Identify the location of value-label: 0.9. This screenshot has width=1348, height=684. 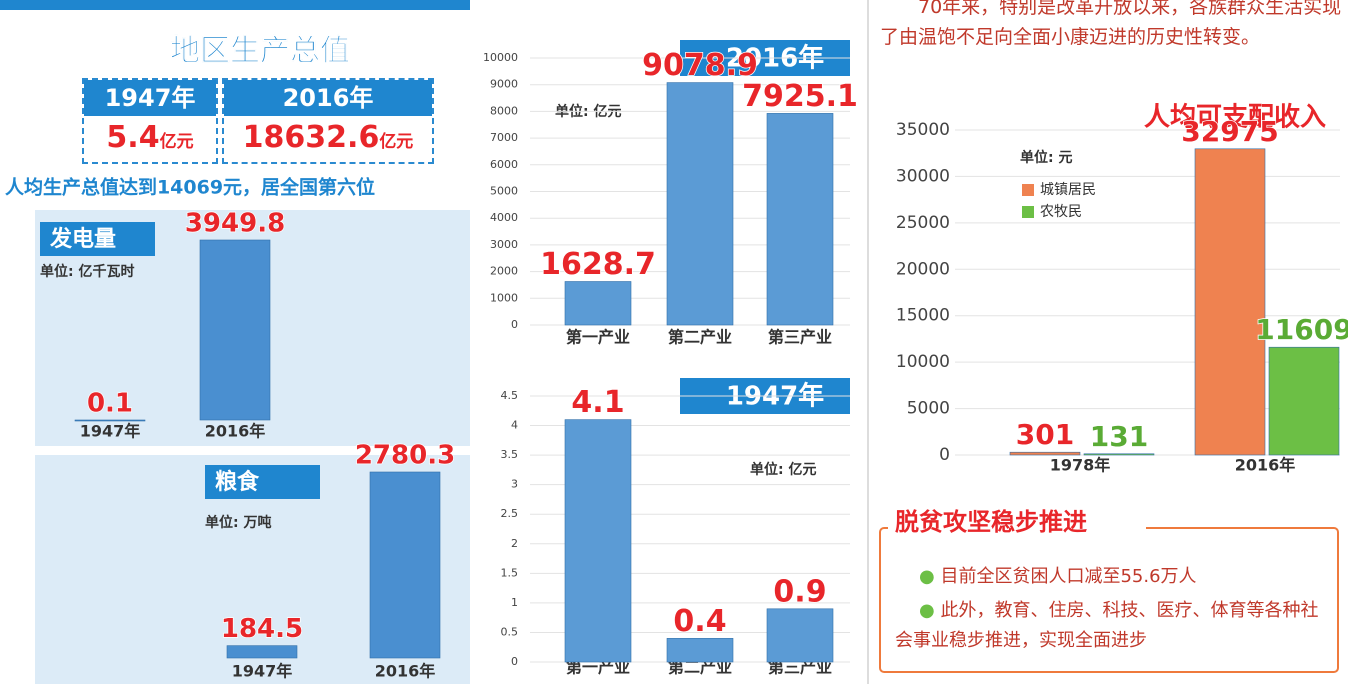
(799, 591).